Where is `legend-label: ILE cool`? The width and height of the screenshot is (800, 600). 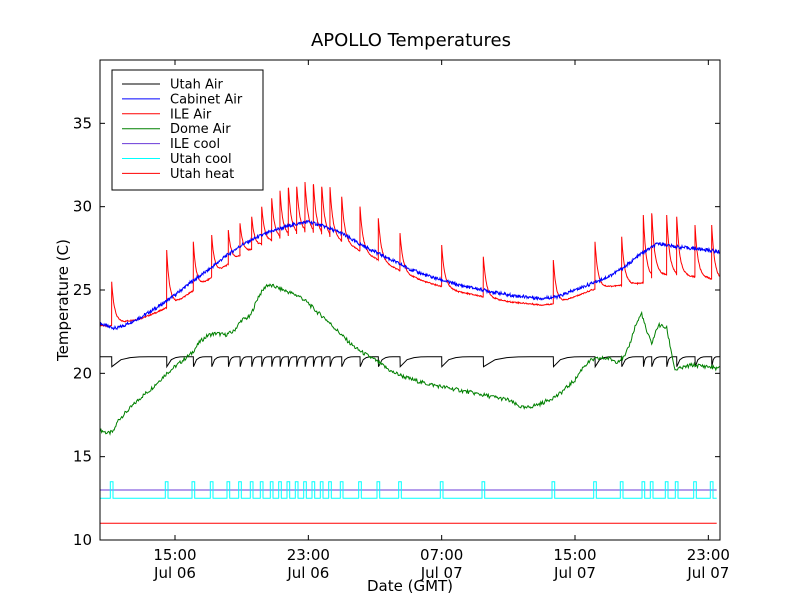
legend-label: ILE cool is located at coordinates (195, 144).